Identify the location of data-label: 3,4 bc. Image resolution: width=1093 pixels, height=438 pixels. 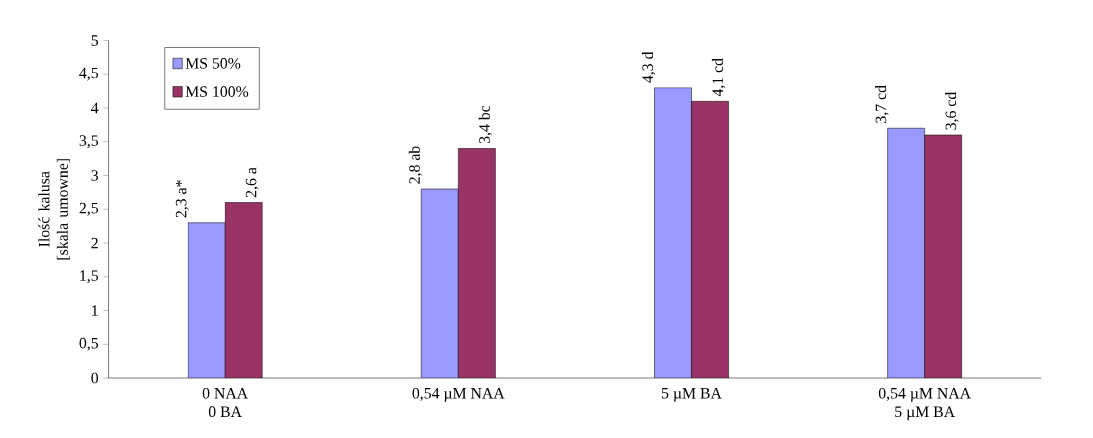
(485, 124).